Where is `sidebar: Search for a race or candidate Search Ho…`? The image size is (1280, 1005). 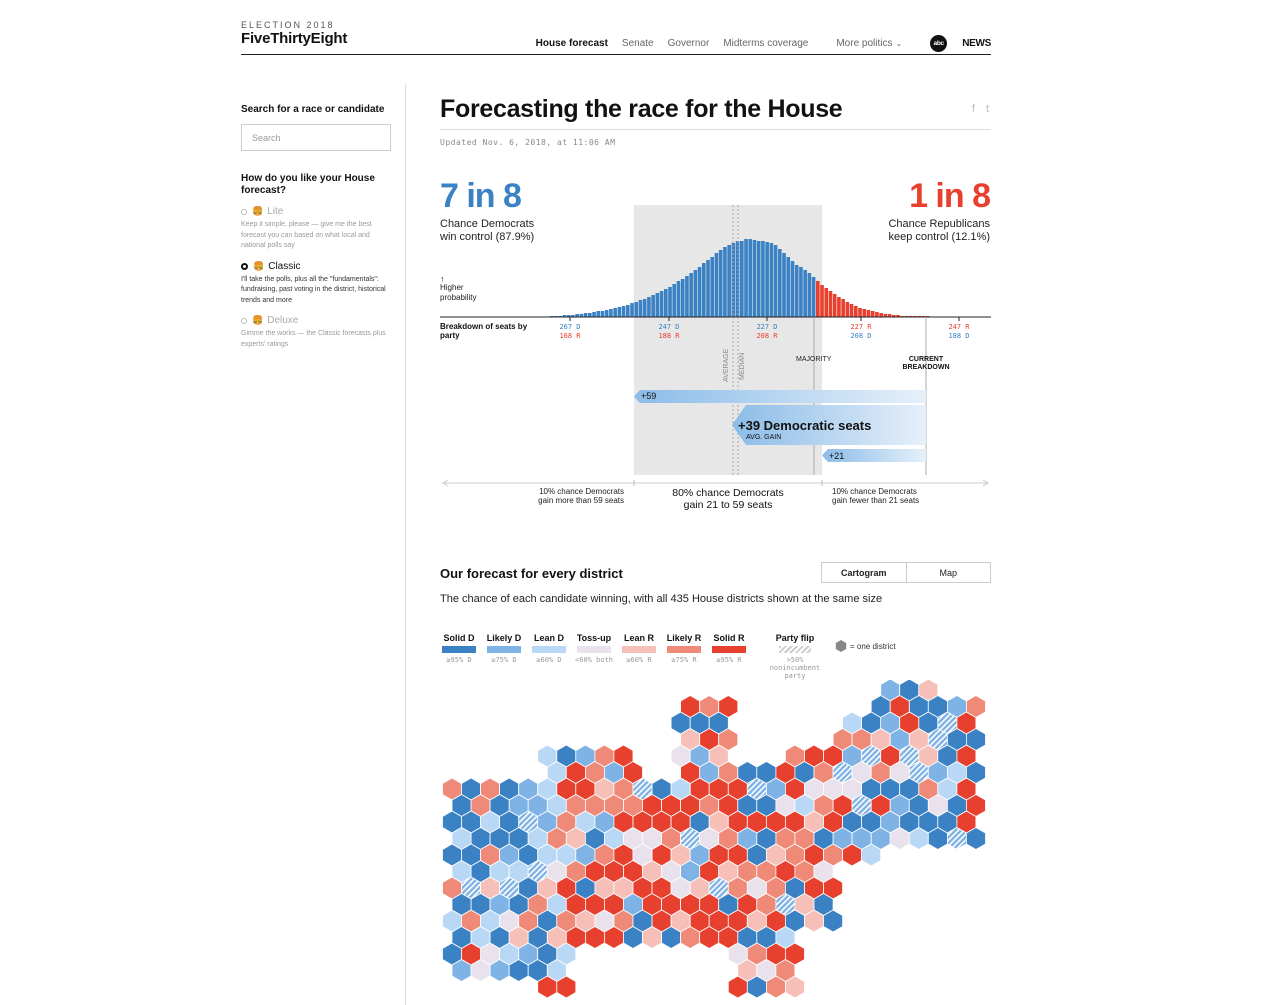 sidebar: Search for a race or candidate Search Ho… is located at coordinates (317, 227).